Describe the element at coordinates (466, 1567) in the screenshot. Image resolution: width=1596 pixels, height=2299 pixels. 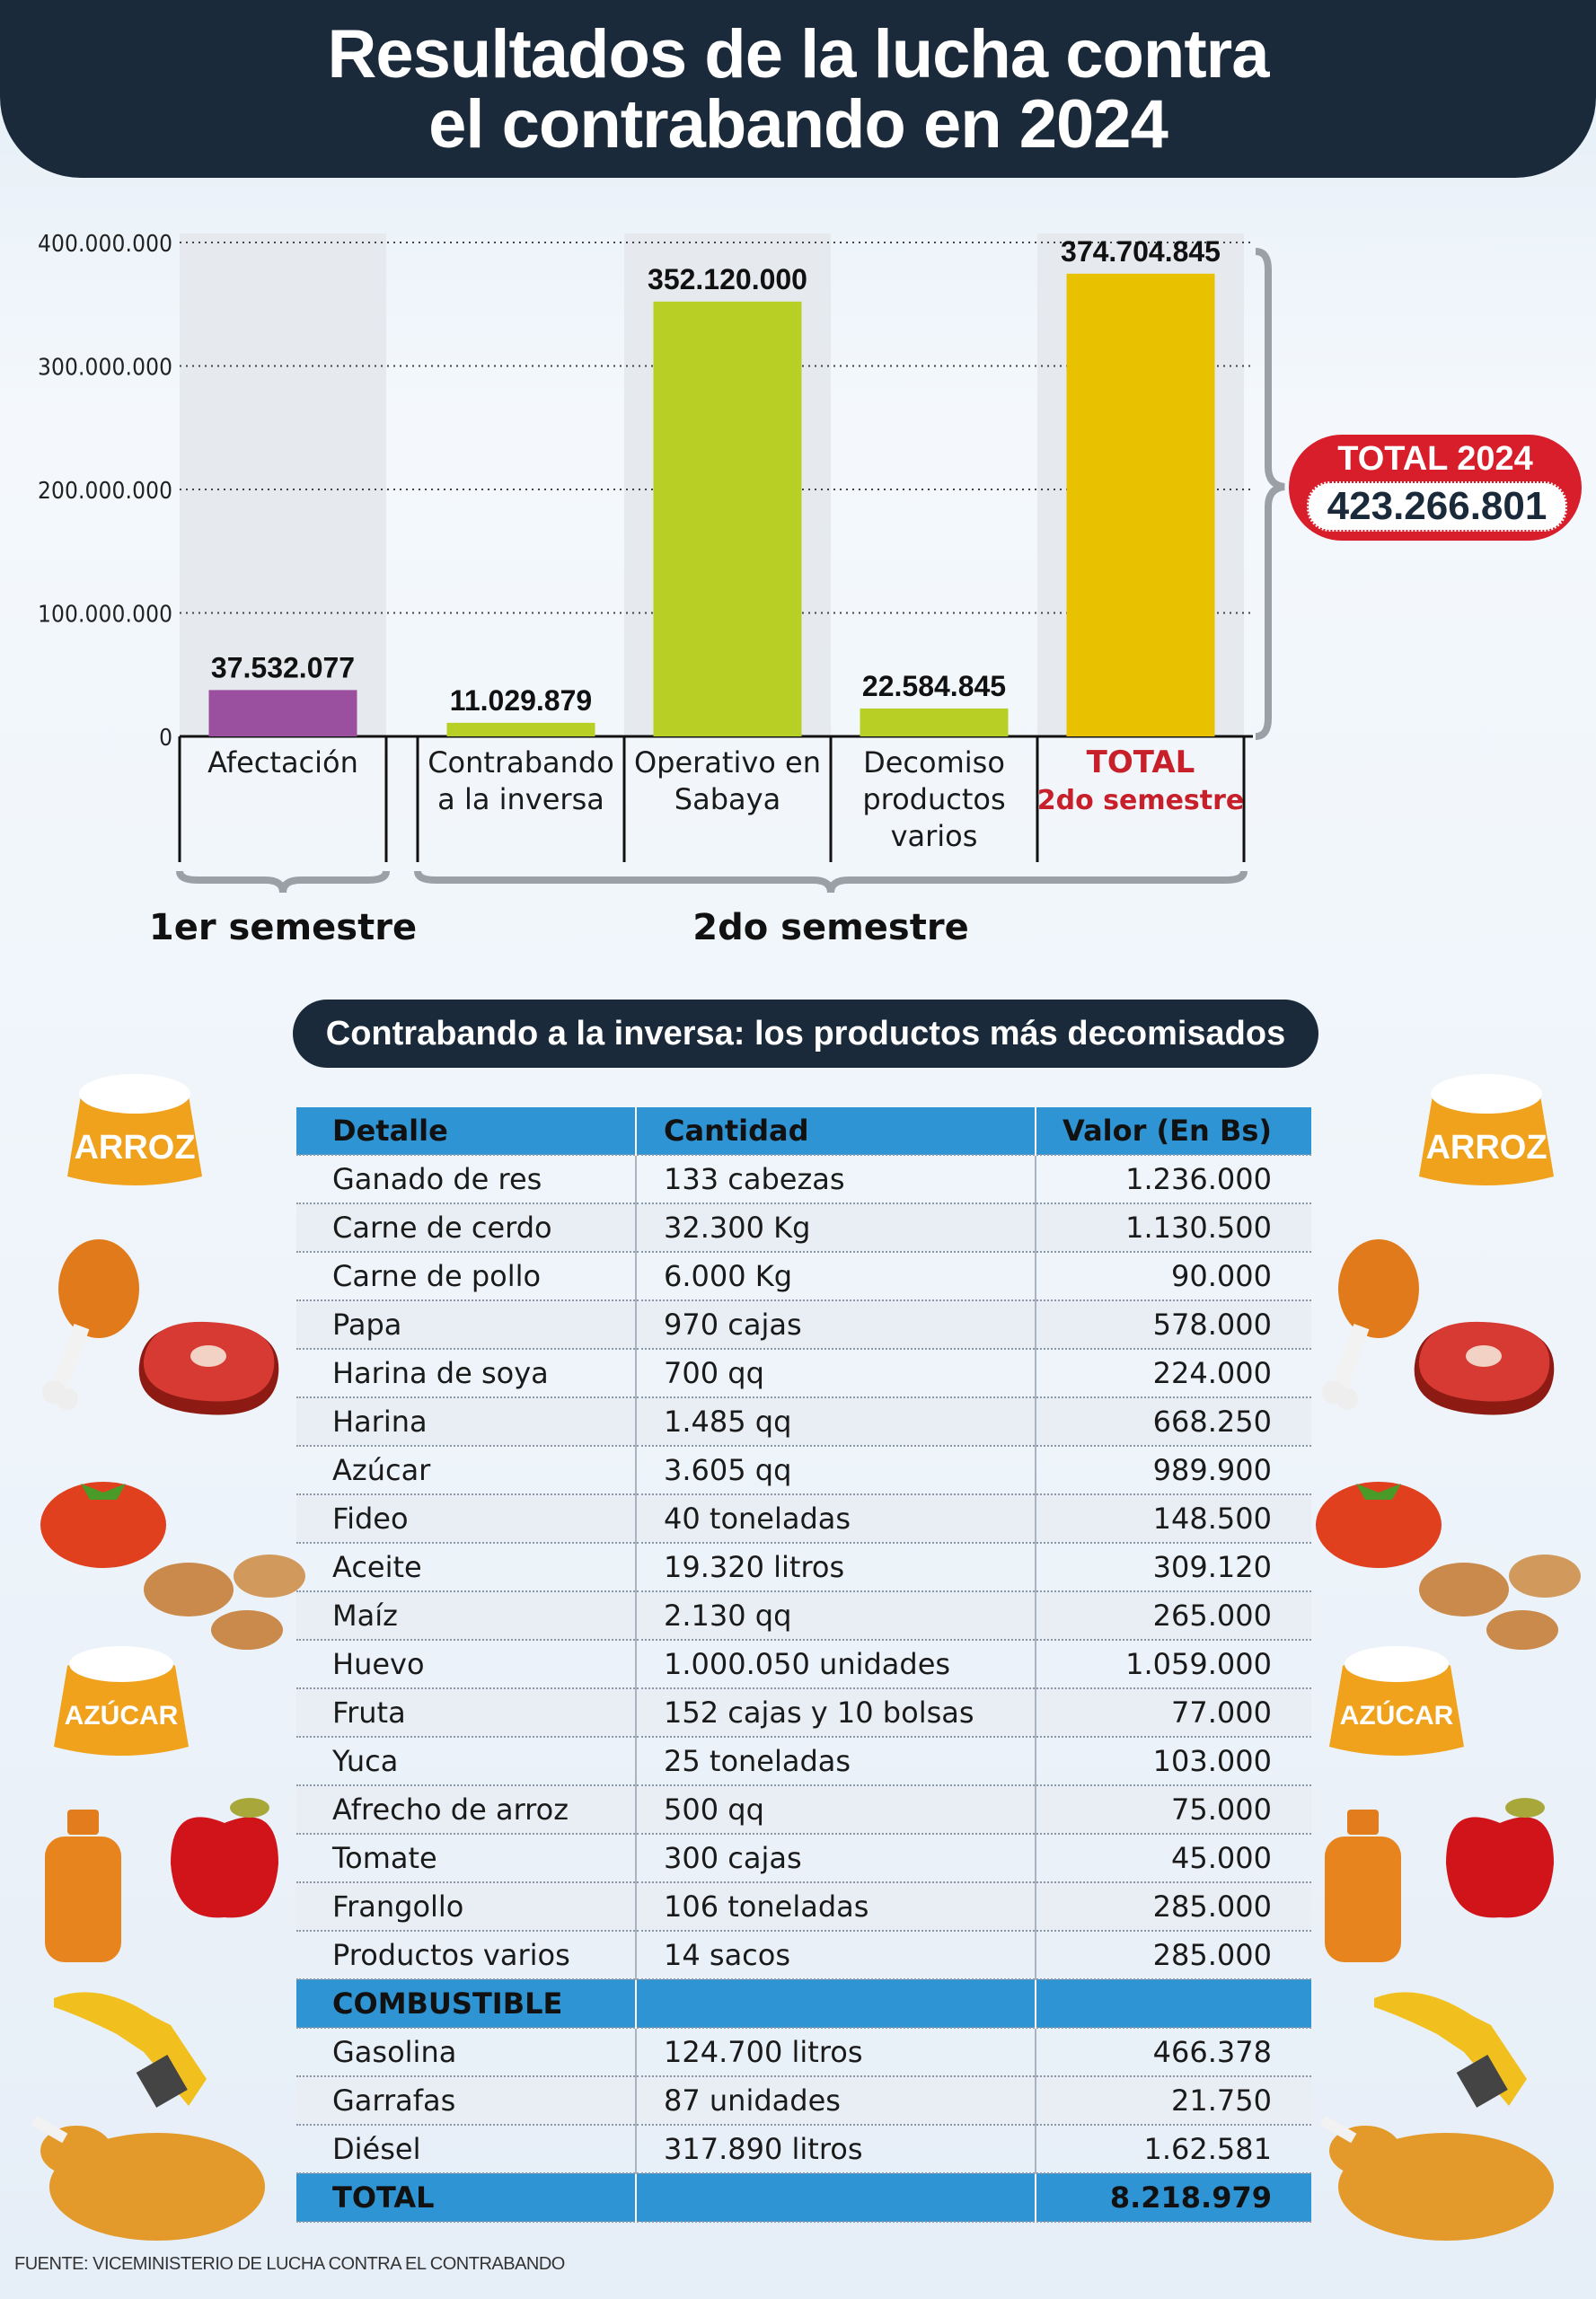
I see `cell-detalle: Aceite` at that location.